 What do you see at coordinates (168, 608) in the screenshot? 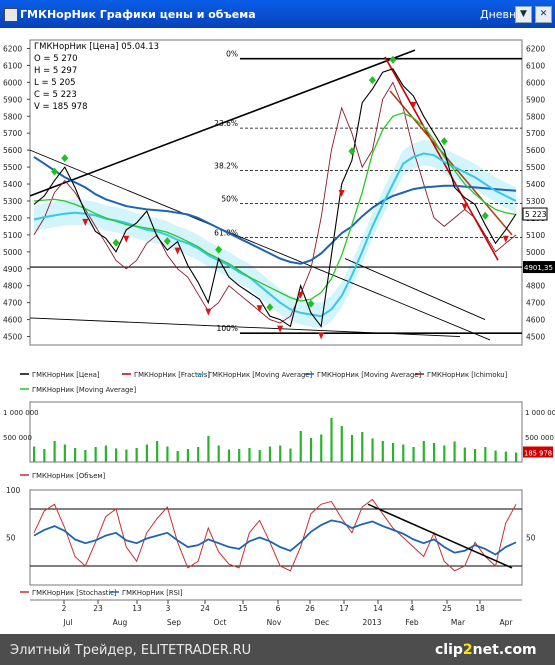
I see `x-day-label: 3` at bounding box center [168, 608].